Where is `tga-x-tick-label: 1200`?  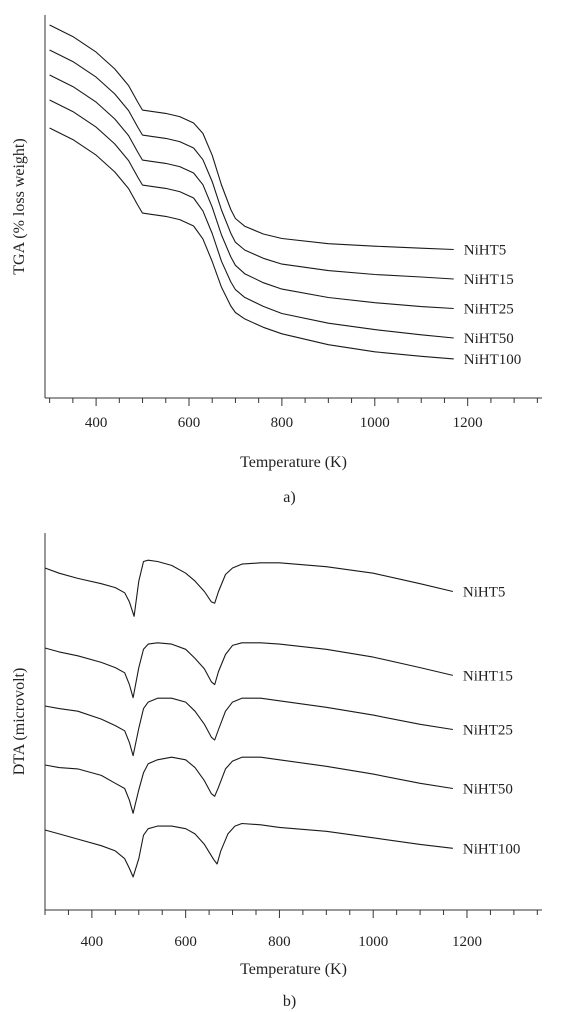
tga-x-tick-label: 1200 is located at coordinates (468, 423).